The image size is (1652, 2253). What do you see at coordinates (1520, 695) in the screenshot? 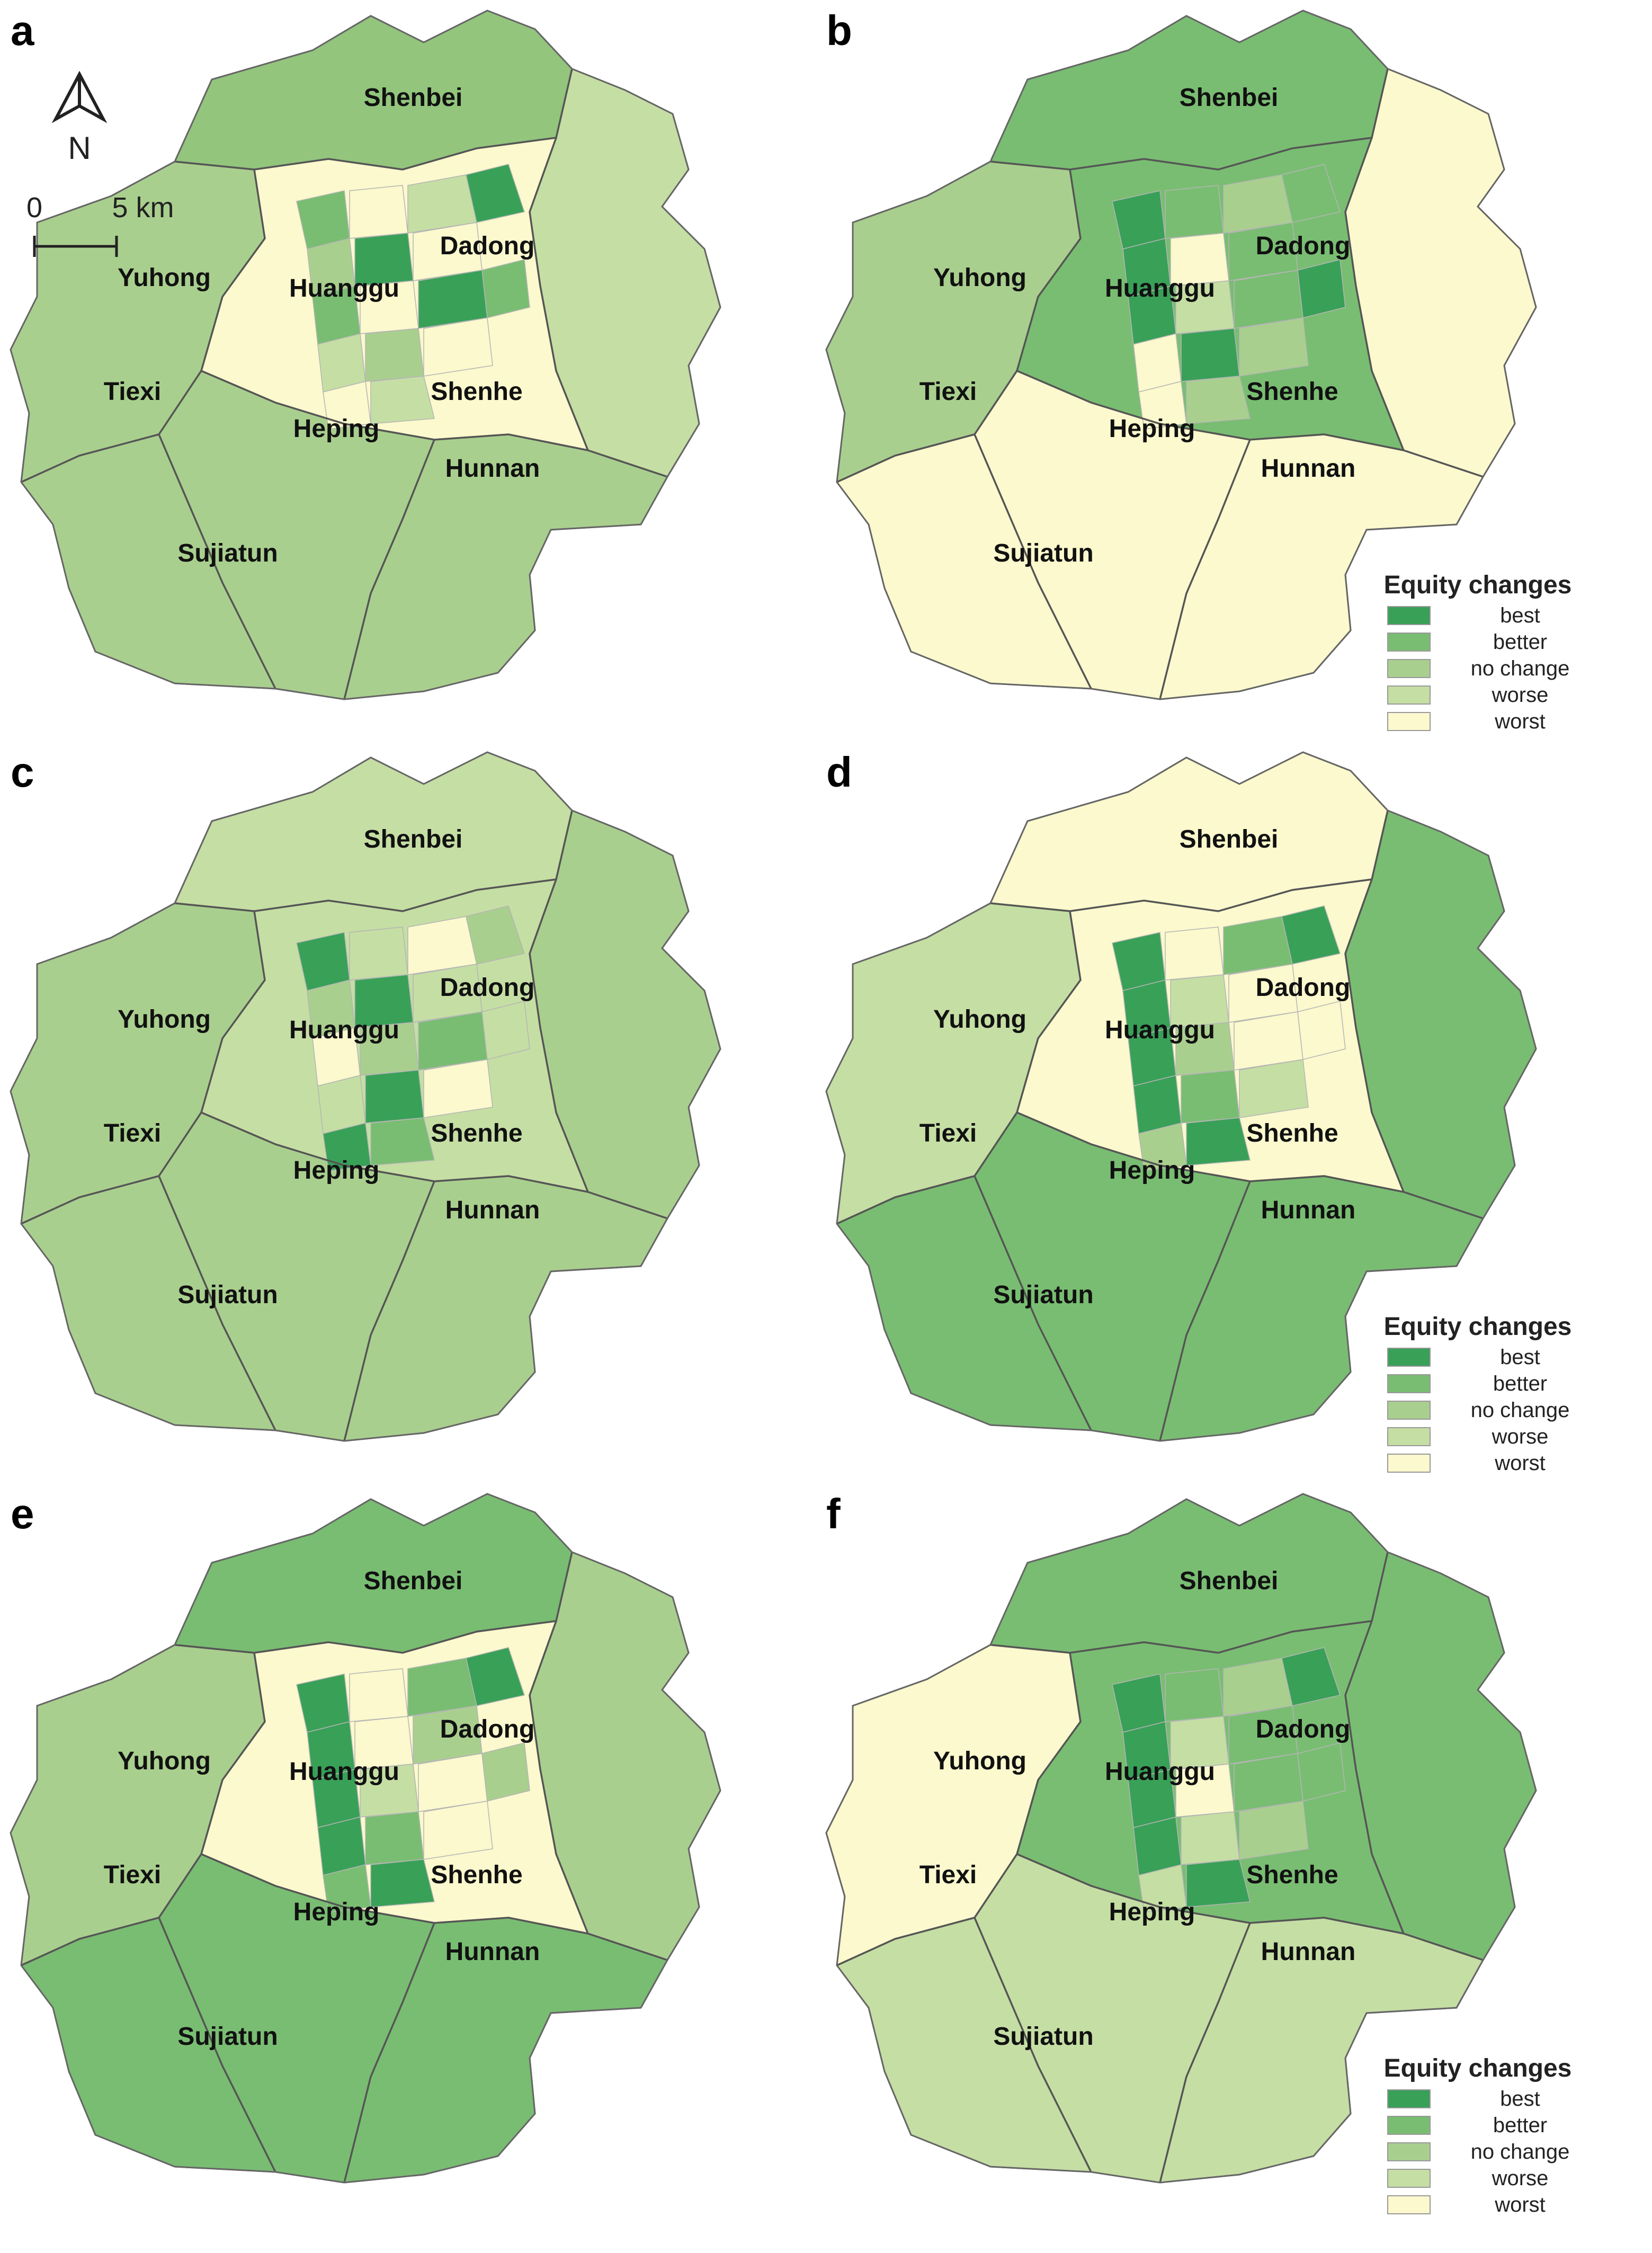
I see `legend-label-worse: worse` at bounding box center [1520, 695].